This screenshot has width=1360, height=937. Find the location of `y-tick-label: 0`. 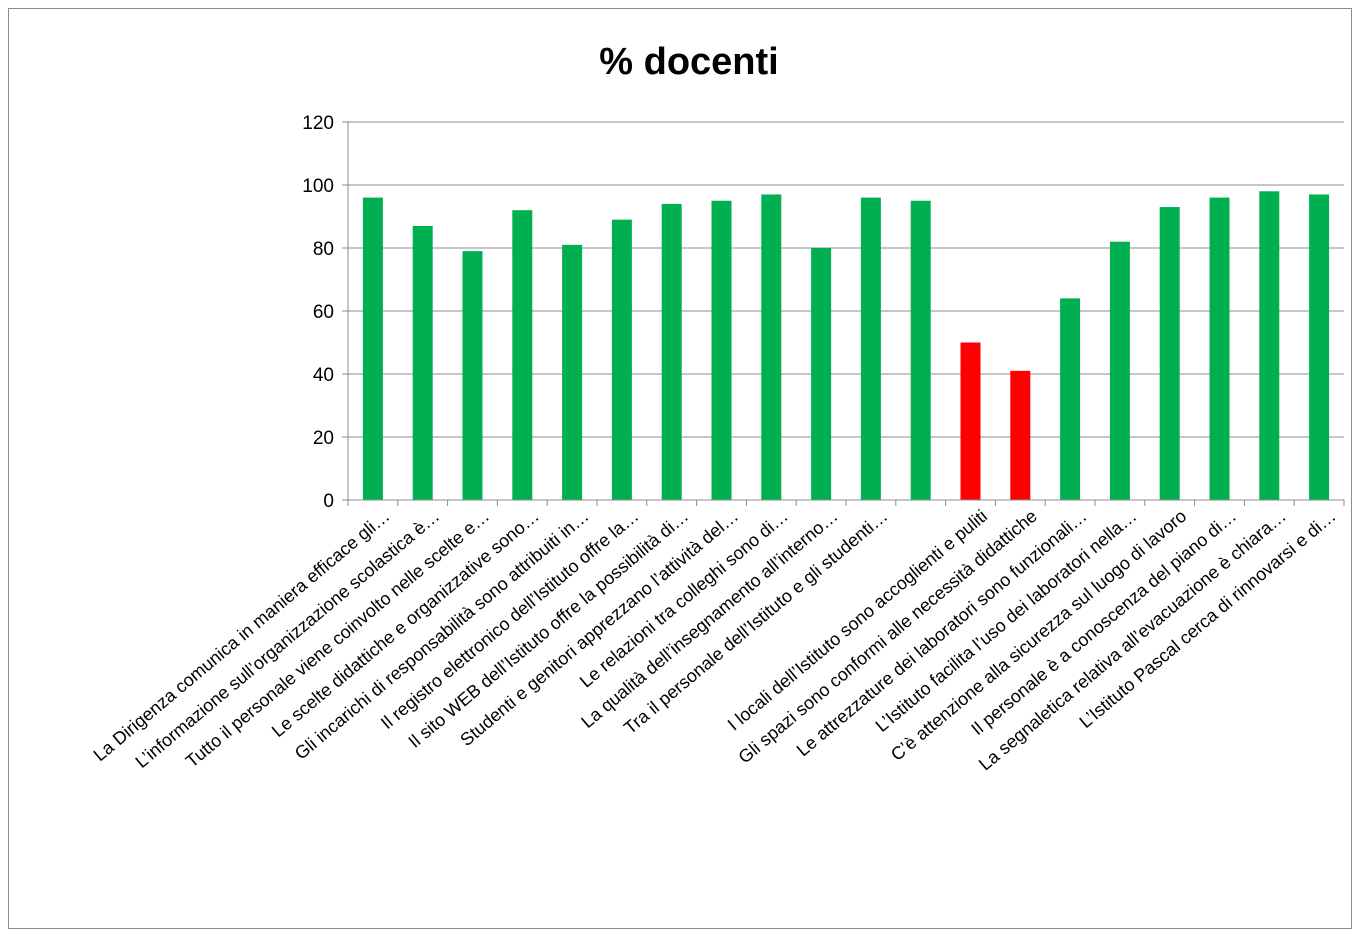

y-tick-label: 0 is located at coordinates (328, 501).